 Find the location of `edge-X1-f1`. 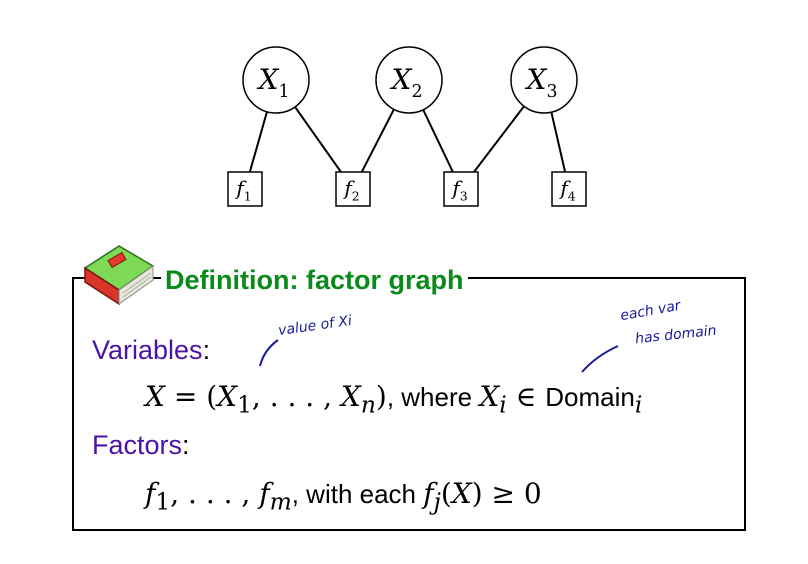

edge-X1-f1 is located at coordinates (258, 142).